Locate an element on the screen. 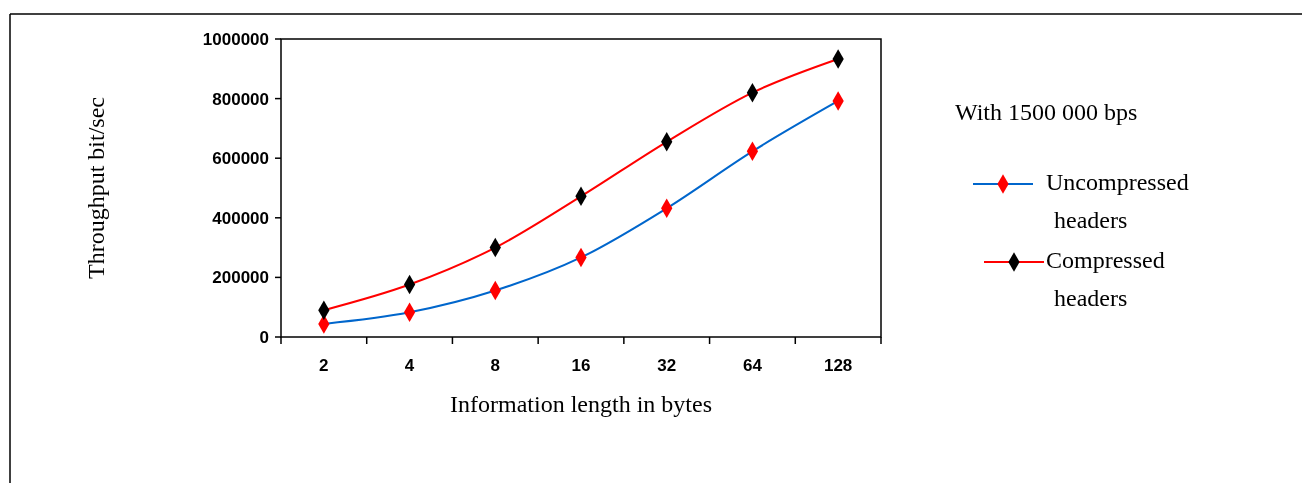 The image size is (1302, 483). x-tick-label: 8 is located at coordinates (495, 365).